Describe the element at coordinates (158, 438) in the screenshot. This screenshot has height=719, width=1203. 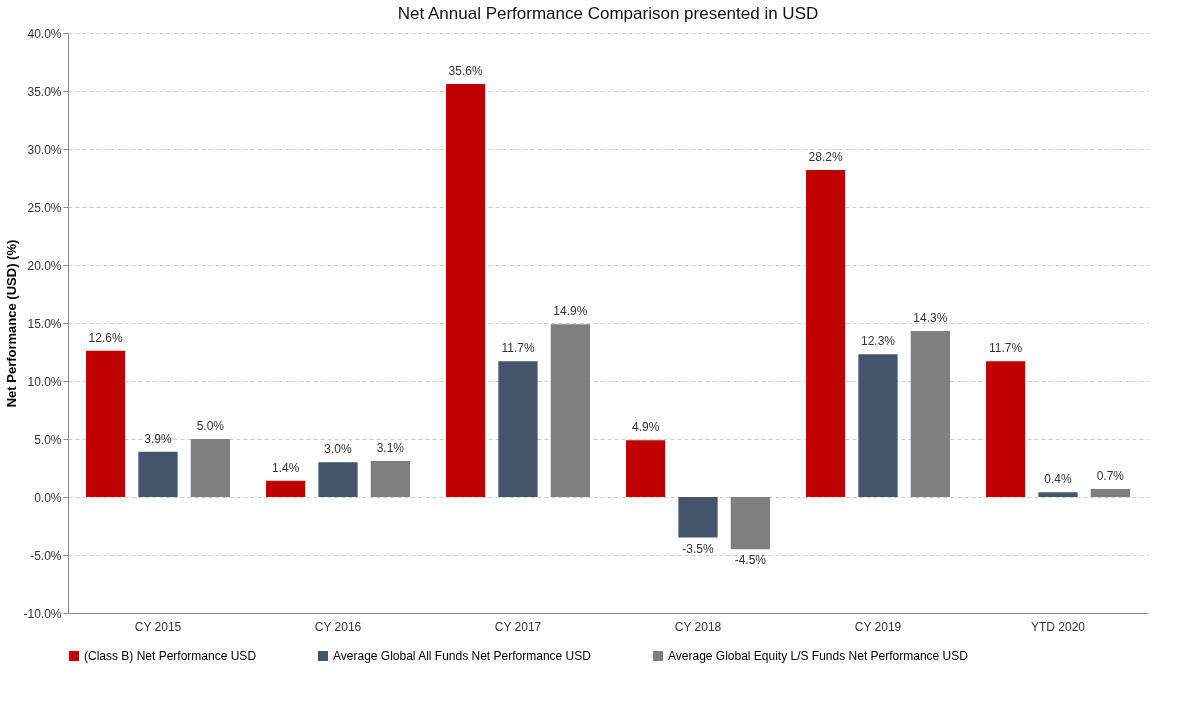
I see `data-label: 3.9%` at that location.